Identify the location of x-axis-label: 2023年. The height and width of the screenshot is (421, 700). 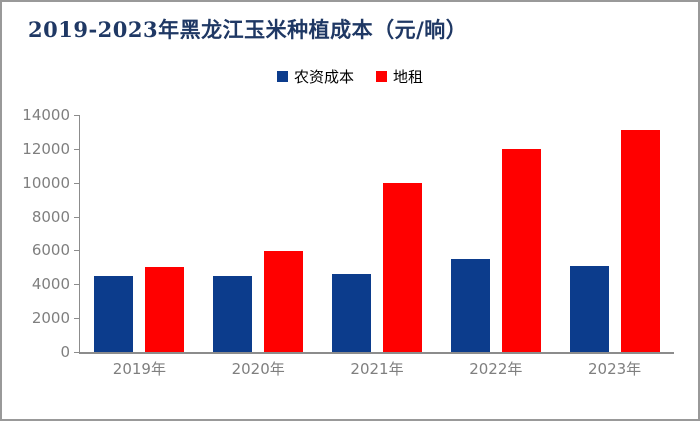
(615, 369).